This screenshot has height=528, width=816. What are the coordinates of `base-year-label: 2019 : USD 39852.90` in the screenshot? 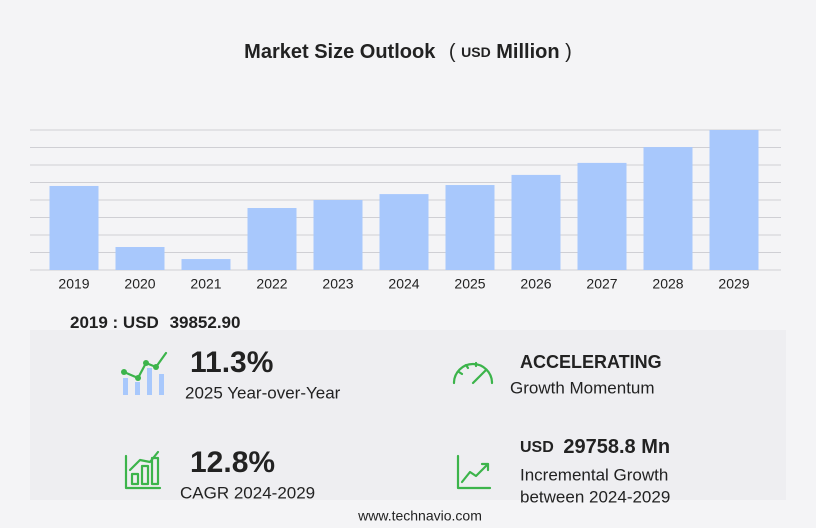 It's located at (155, 322).